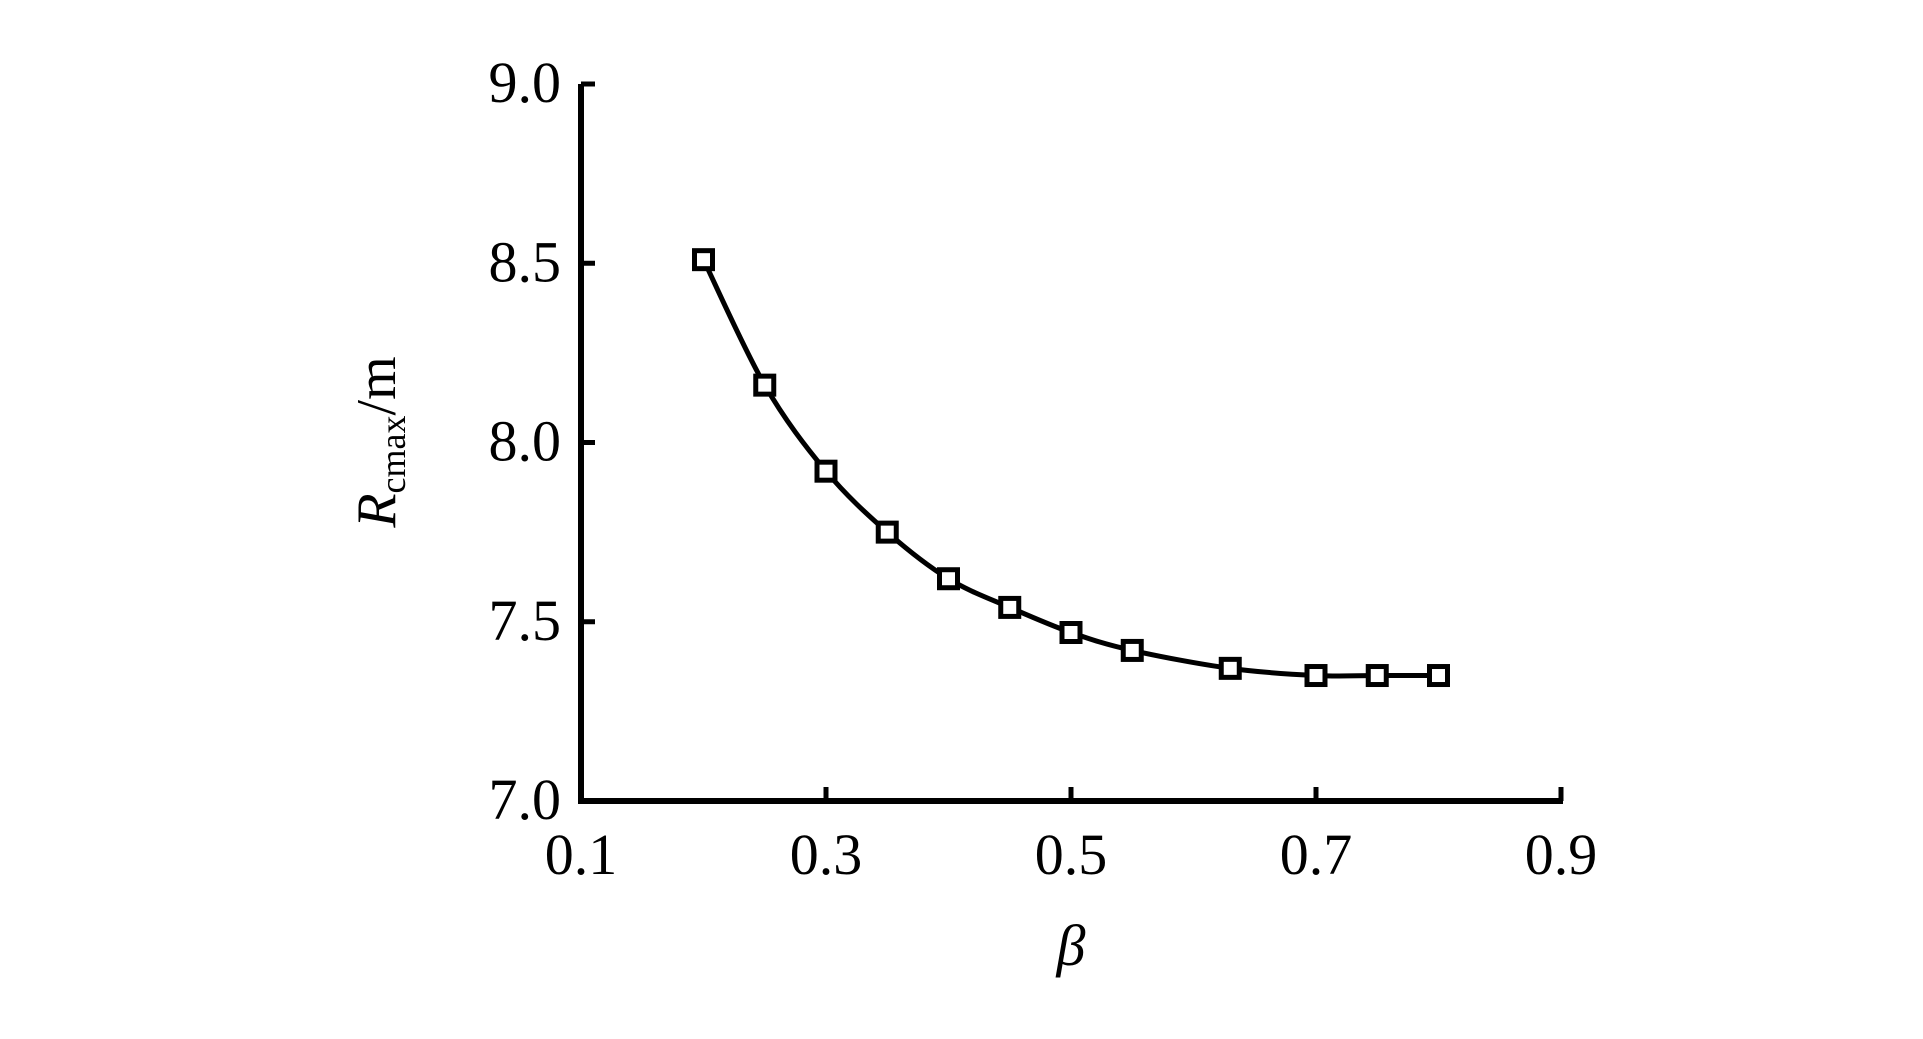 The width and height of the screenshot is (1923, 1039). I want to click on x-axis-label: β, so click(1071, 945).